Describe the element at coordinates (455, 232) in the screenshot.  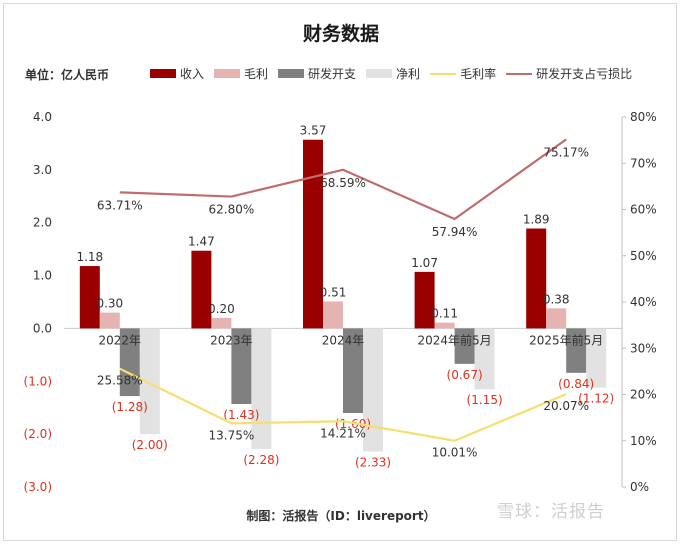
I see `line-data-label: 57.94%` at that location.